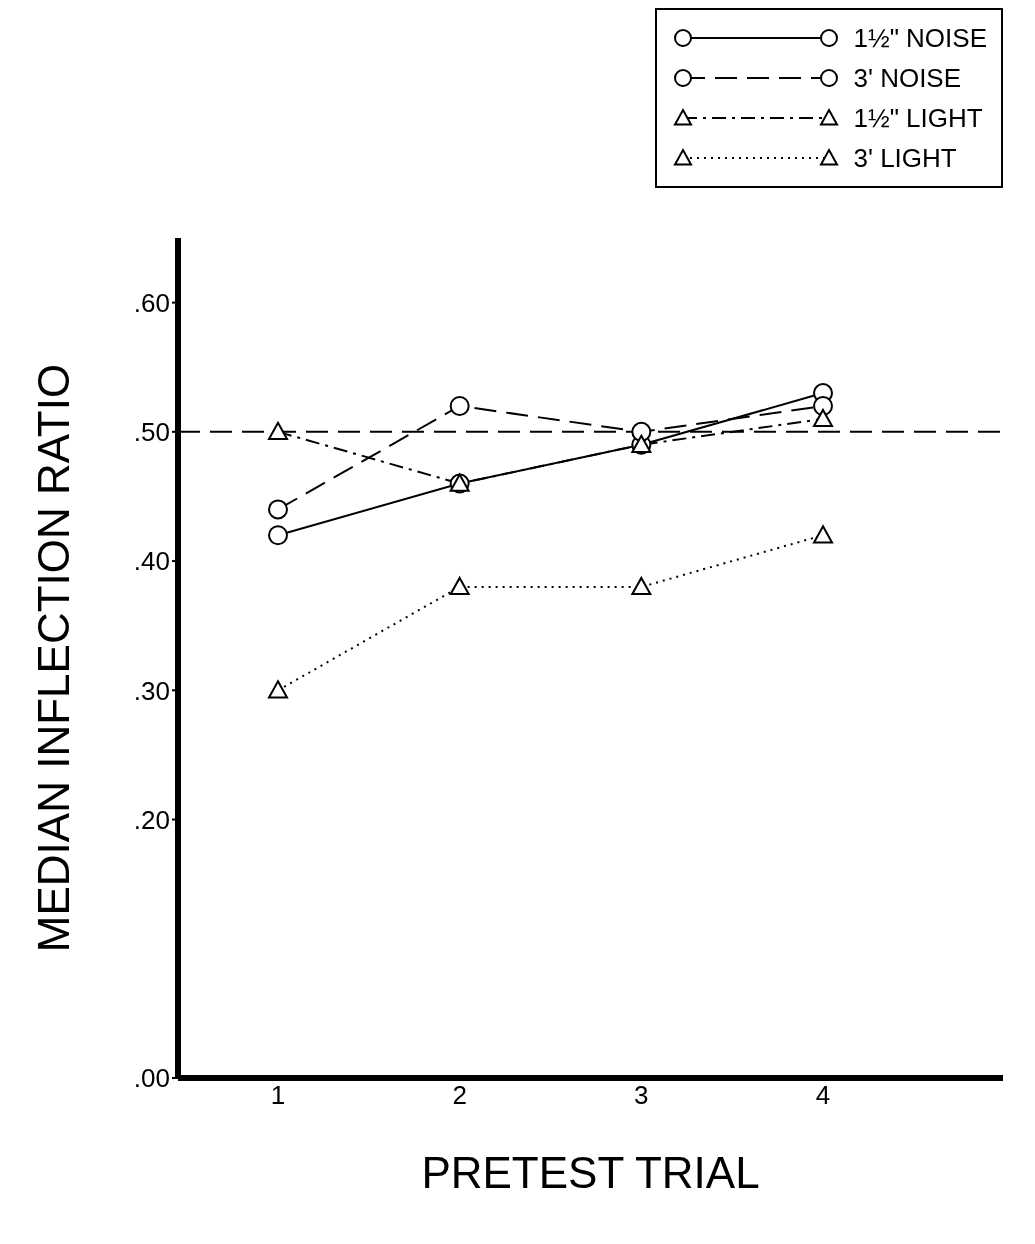  Describe the element at coordinates (278, 1095) in the screenshot. I see `x-tick-label: 1` at that location.